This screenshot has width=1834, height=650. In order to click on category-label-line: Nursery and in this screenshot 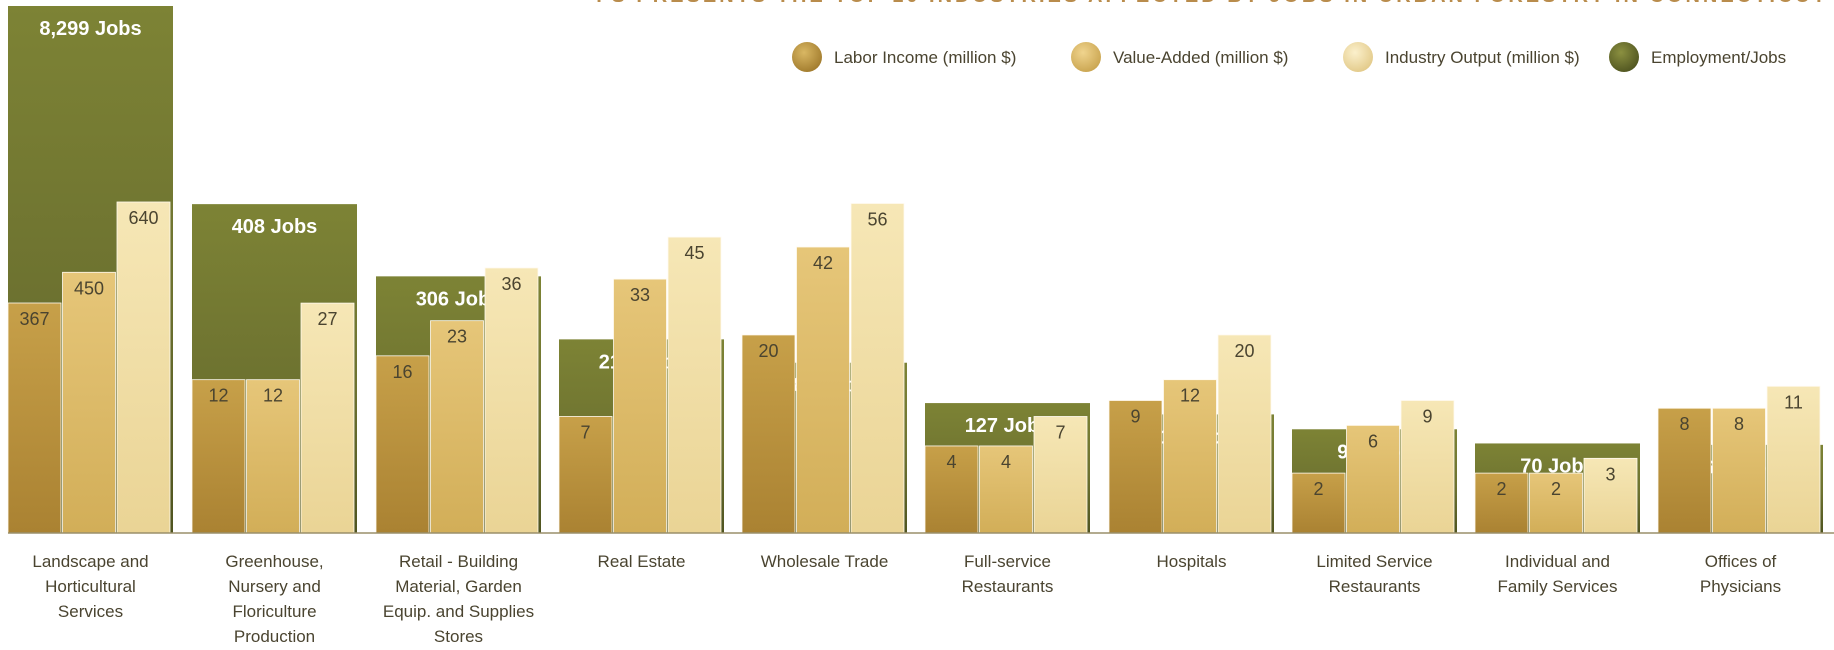, I will do `click(274, 586)`.